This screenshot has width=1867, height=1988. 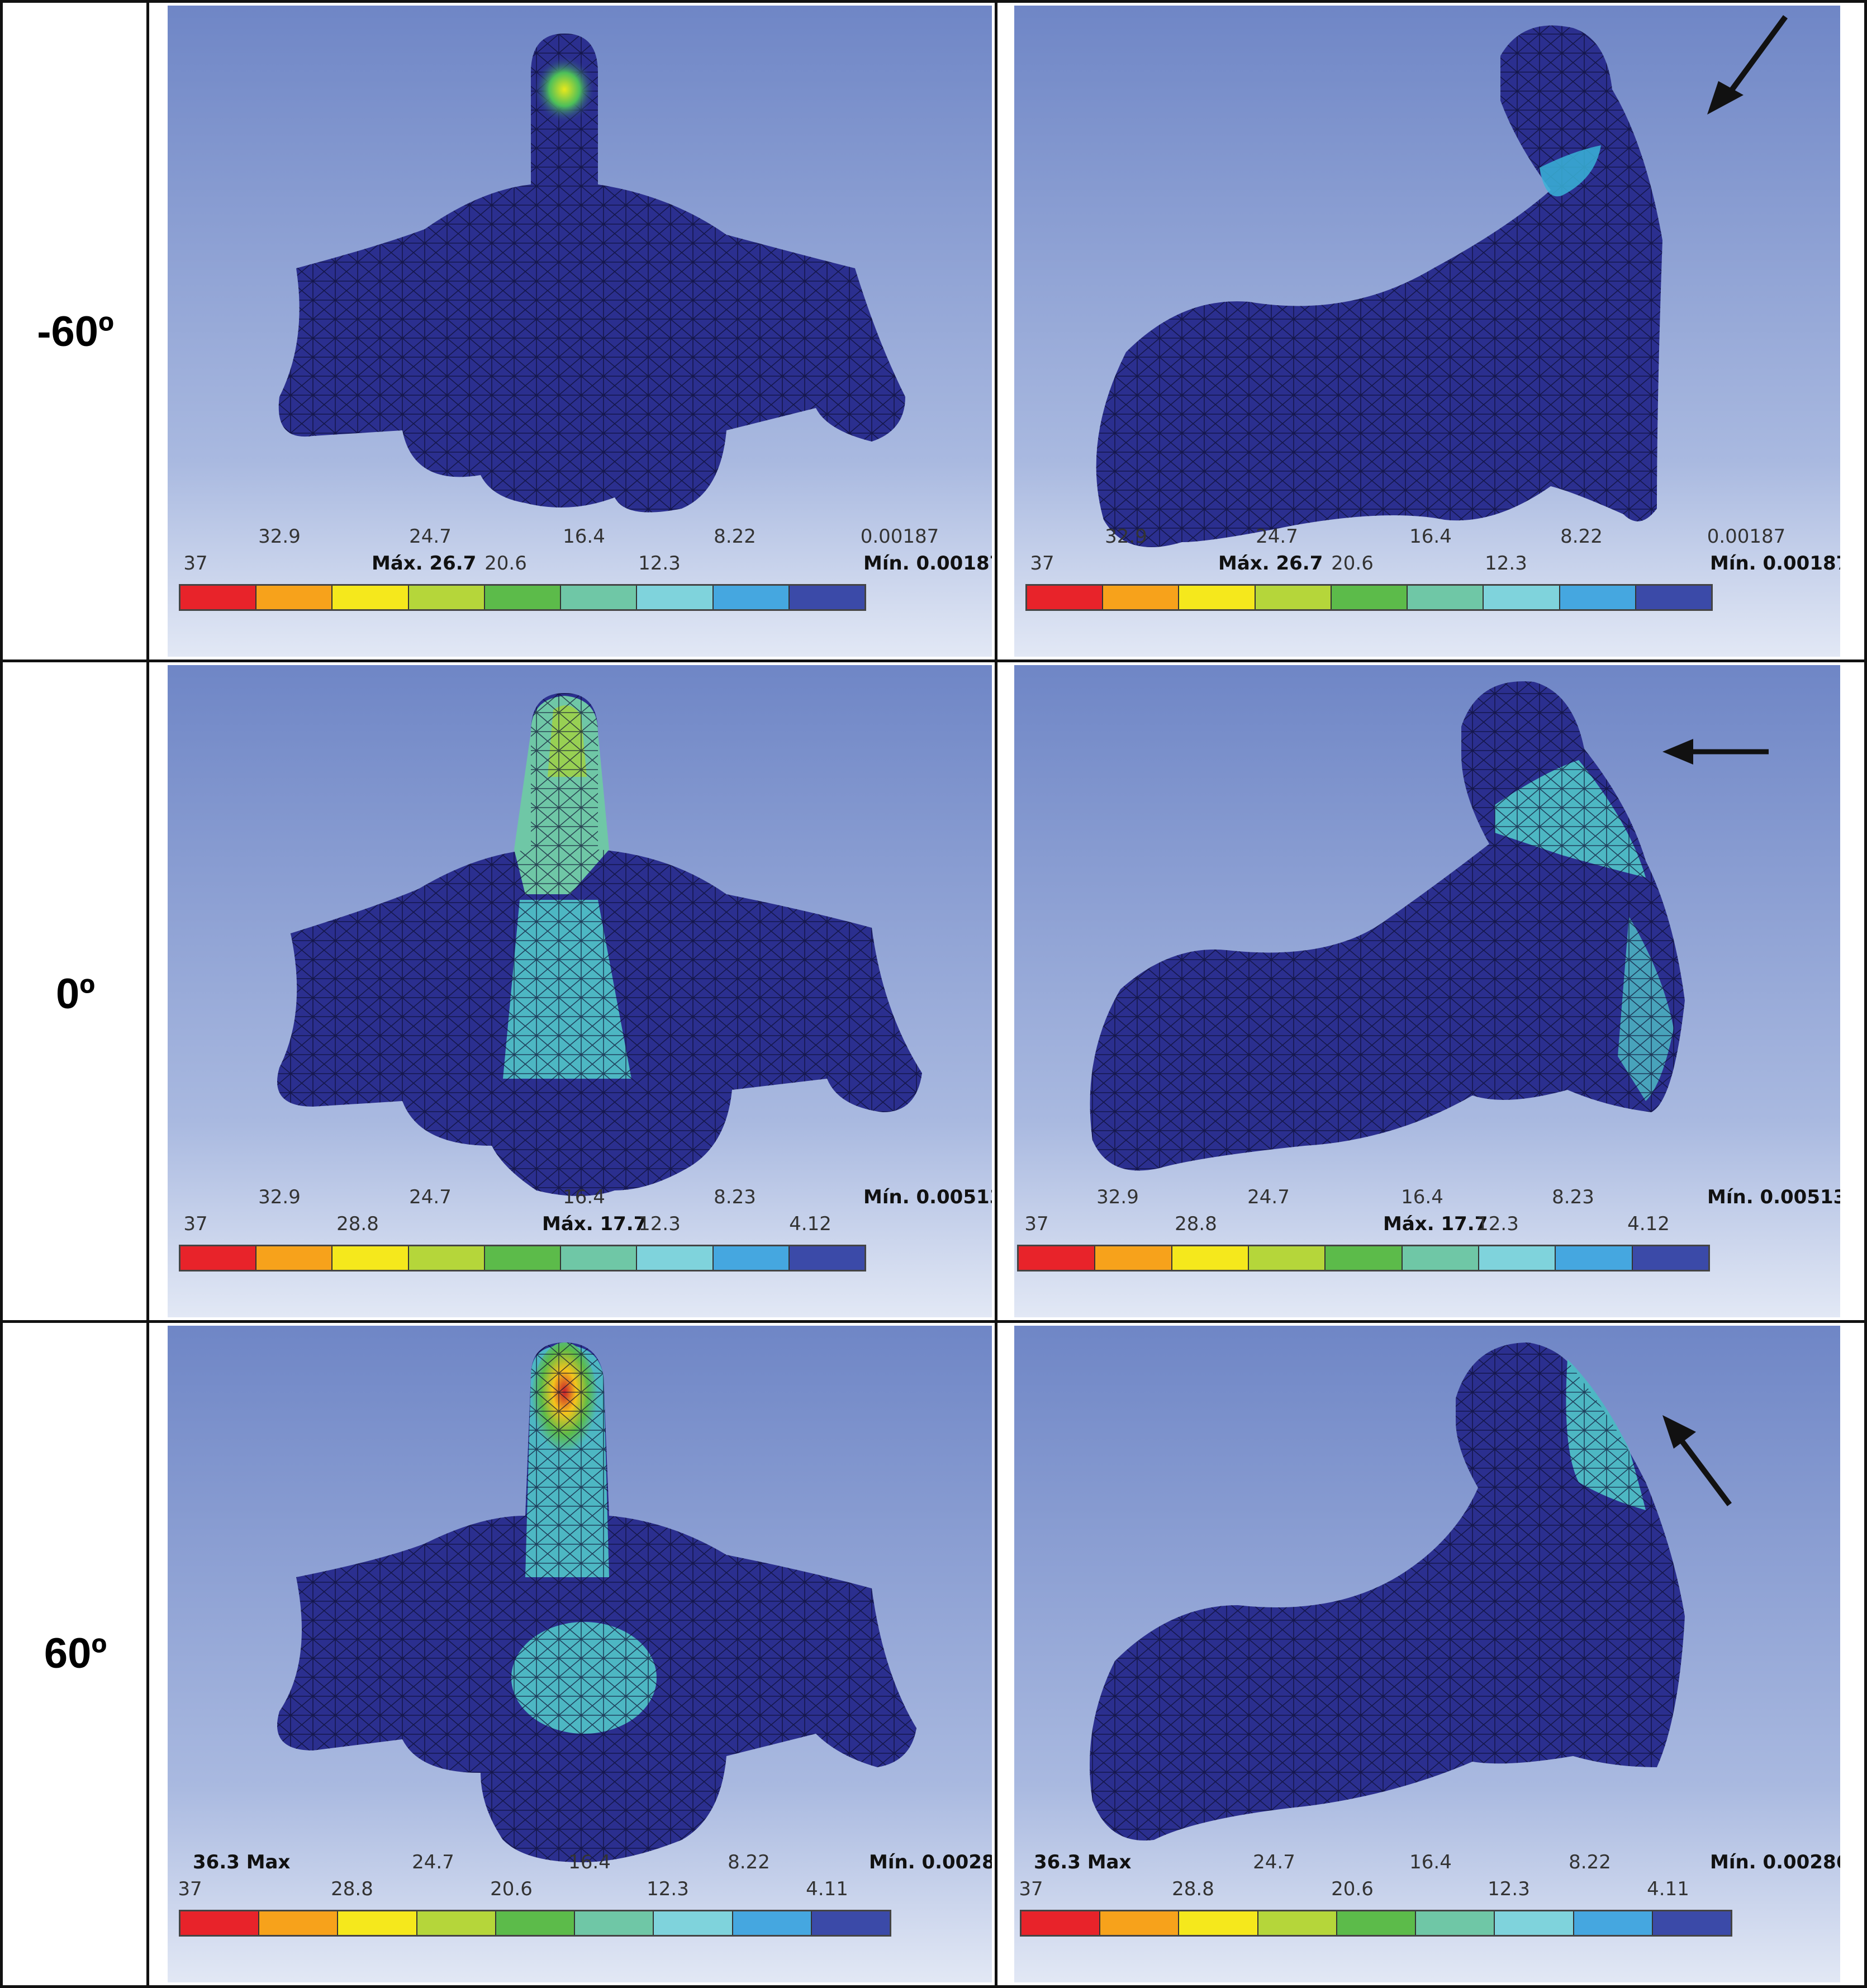 What do you see at coordinates (1865, 994) in the screenshot?
I see `table-border-right` at bounding box center [1865, 994].